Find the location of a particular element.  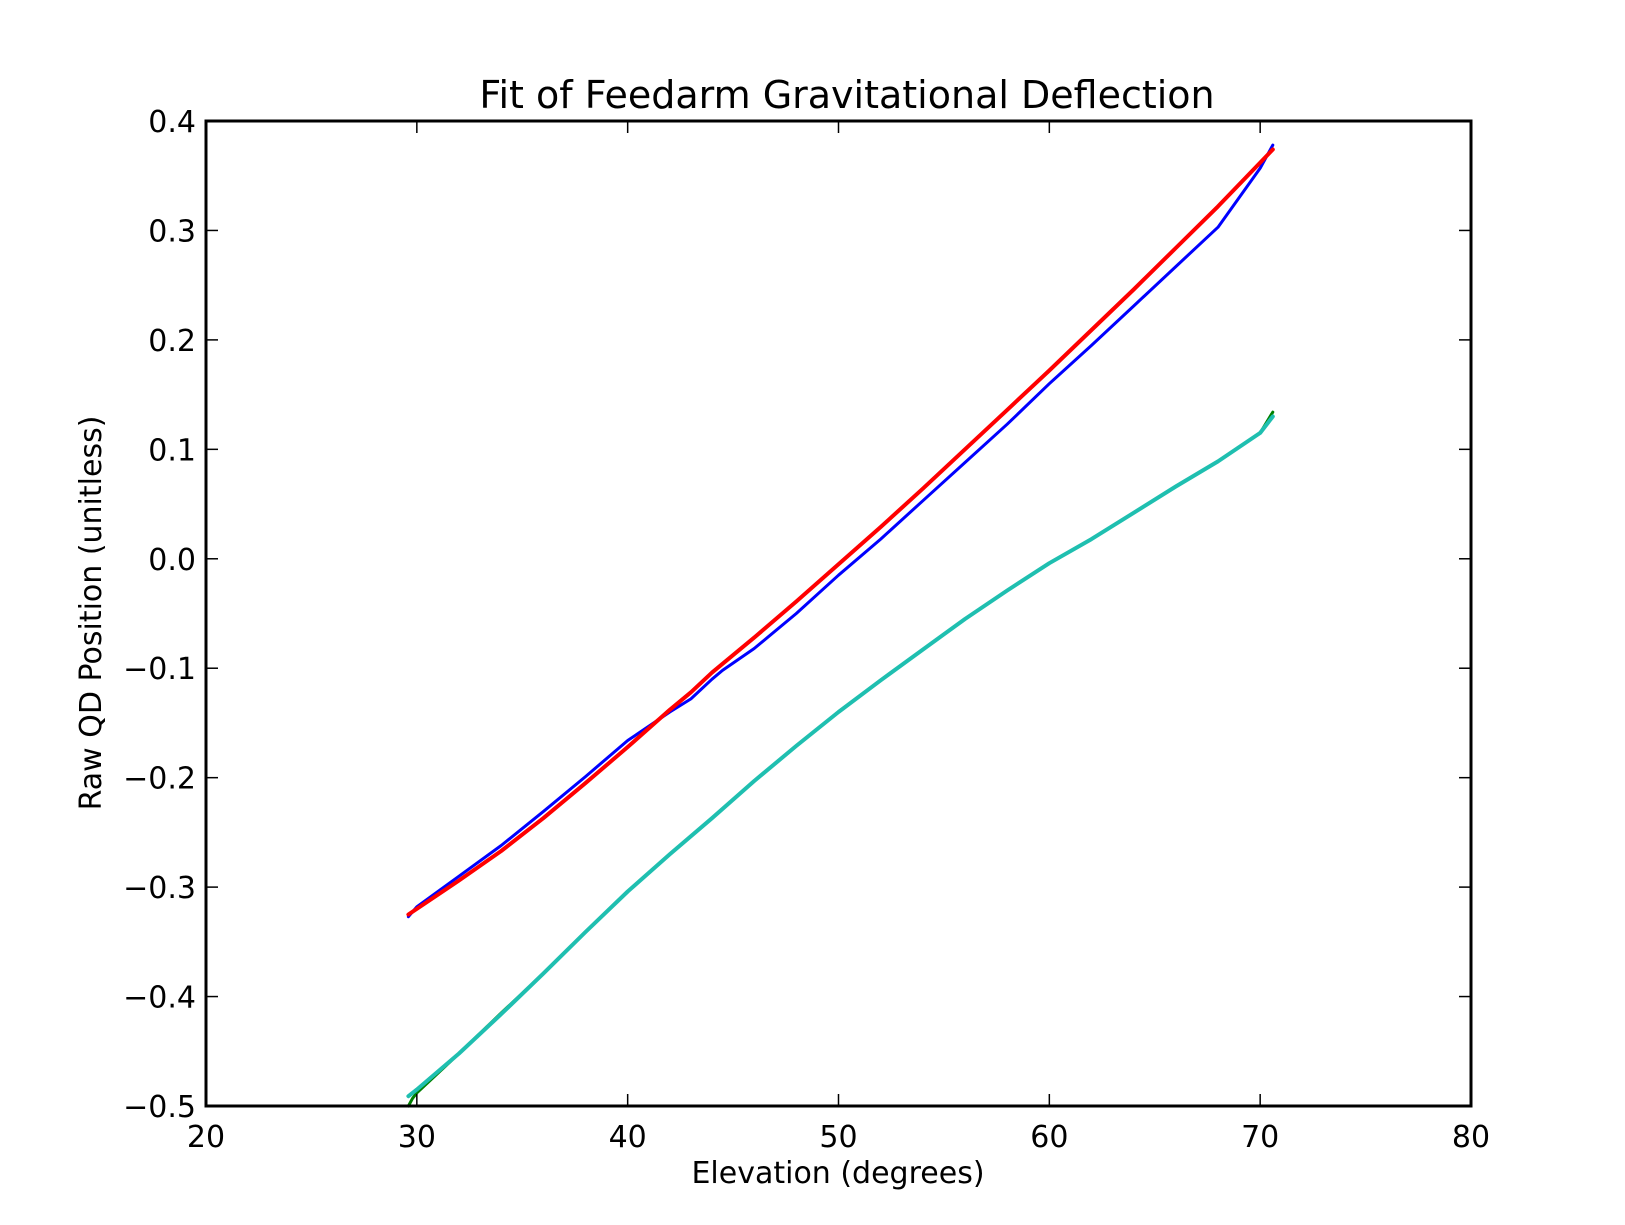

x-tick-label: 80 is located at coordinates (1471, 1137).